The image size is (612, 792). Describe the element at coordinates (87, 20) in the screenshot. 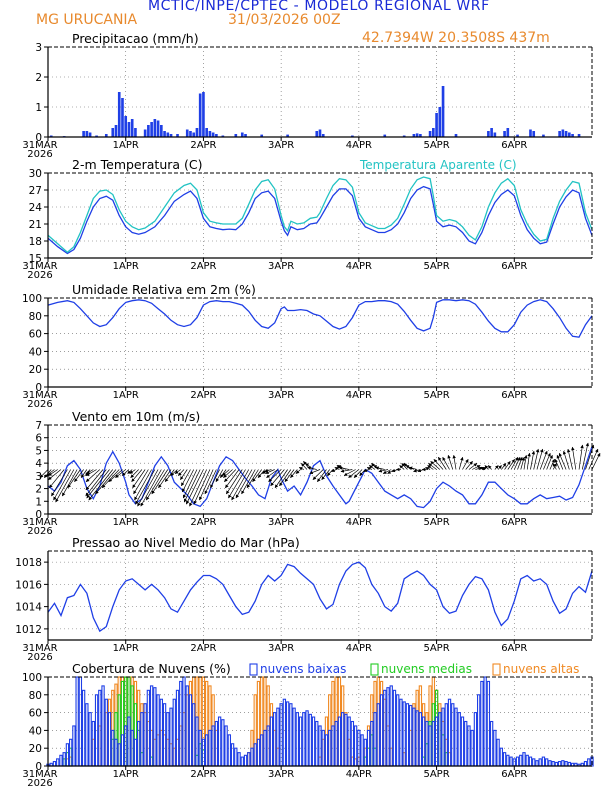

I see `header-location: MG URUCANIA` at that location.